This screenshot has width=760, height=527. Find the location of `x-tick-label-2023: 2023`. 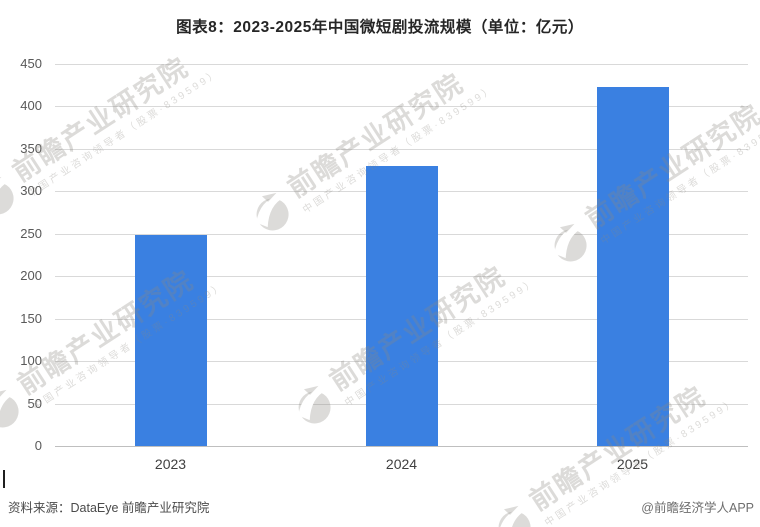

x-tick-label-2023: 2023 is located at coordinates (170, 464).